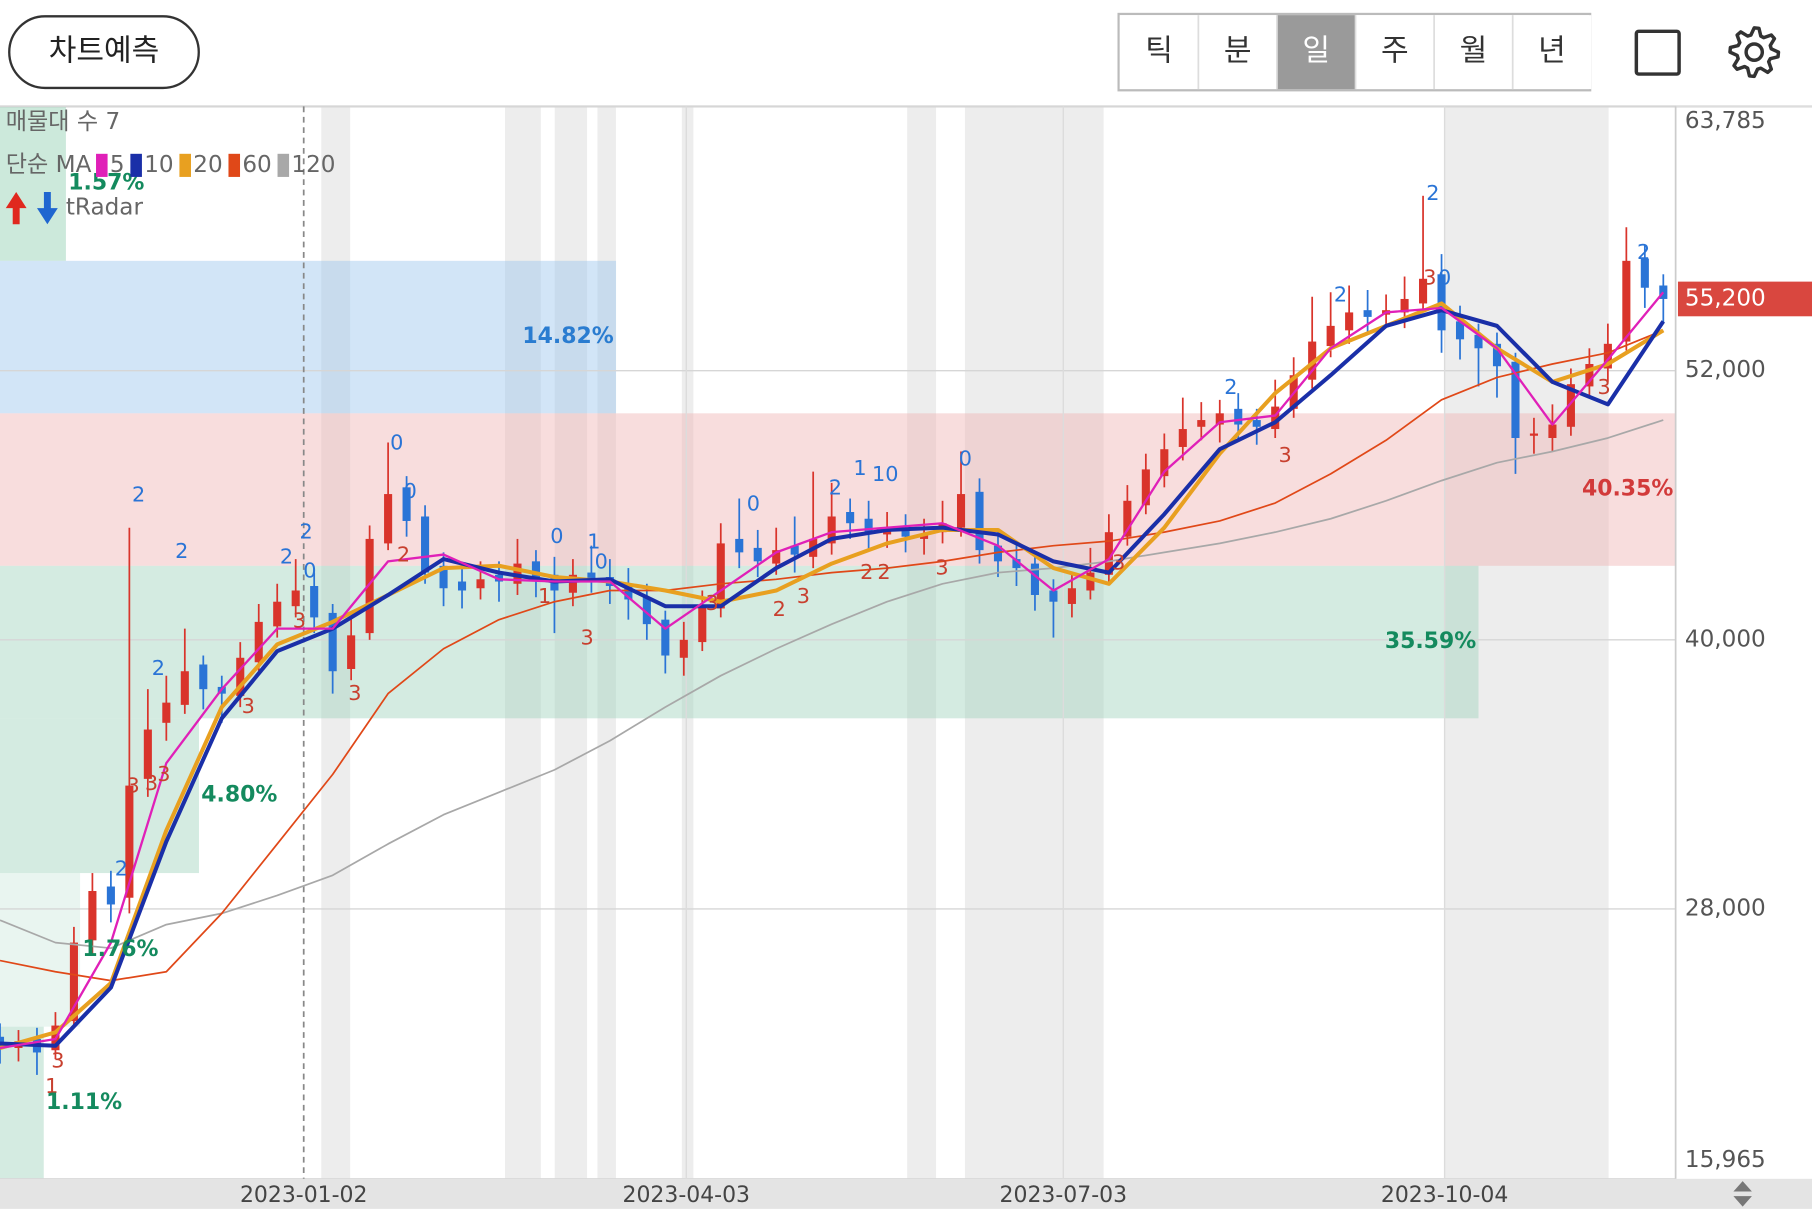 This screenshot has width=1812, height=1209. I want to click on x-axis-bar, so click(906, 1193).